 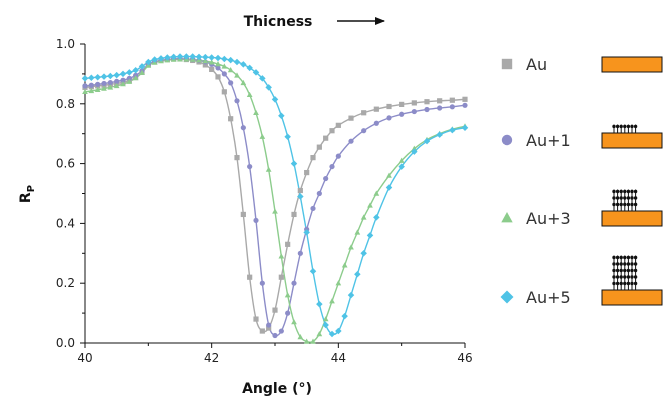 What do you see at coordinates (548, 140) in the screenshot?
I see `legend-label: Au+1` at bounding box center [548, 140].